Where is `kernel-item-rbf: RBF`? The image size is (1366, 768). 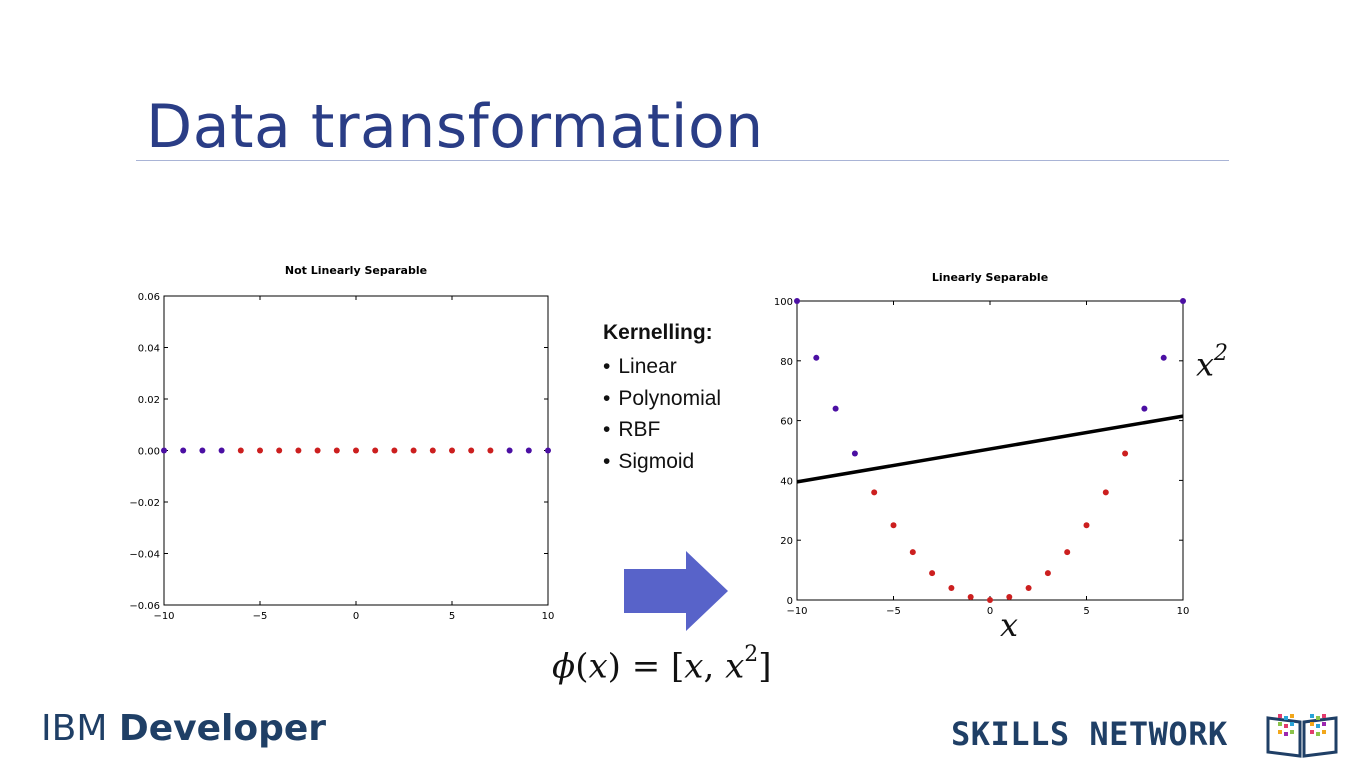 kernel-item-rbf: RBF is located at coordinates (683, 430).